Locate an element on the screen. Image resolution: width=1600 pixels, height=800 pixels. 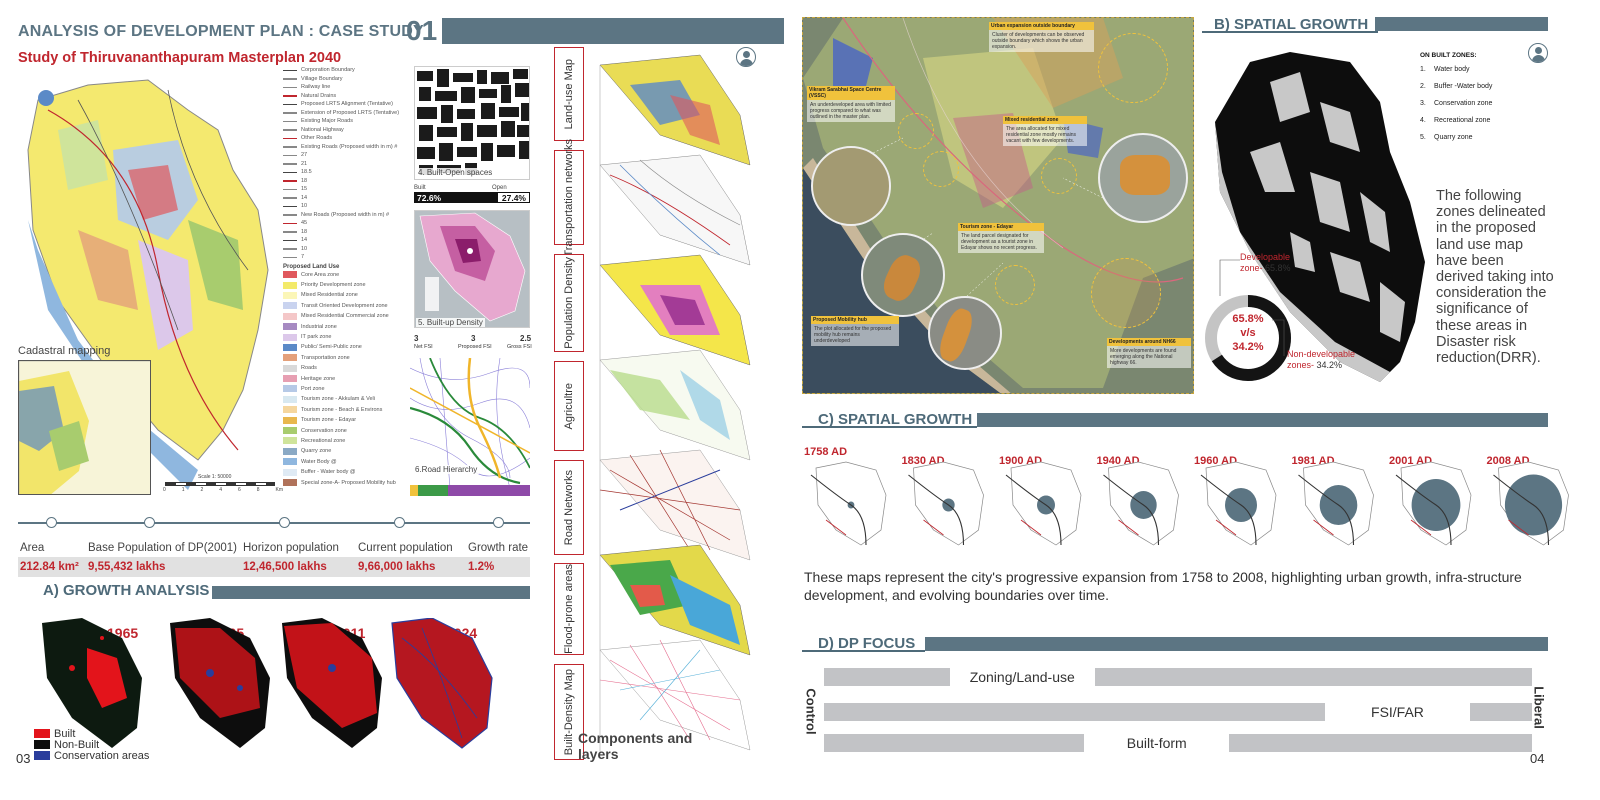
timeline-road is located at coordinates (838, 510).